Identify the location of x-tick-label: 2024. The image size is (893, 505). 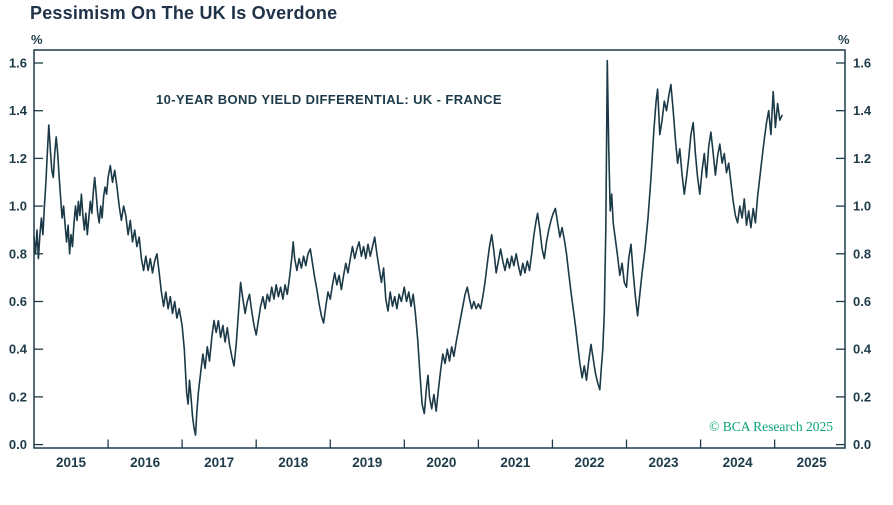
(738, 462).